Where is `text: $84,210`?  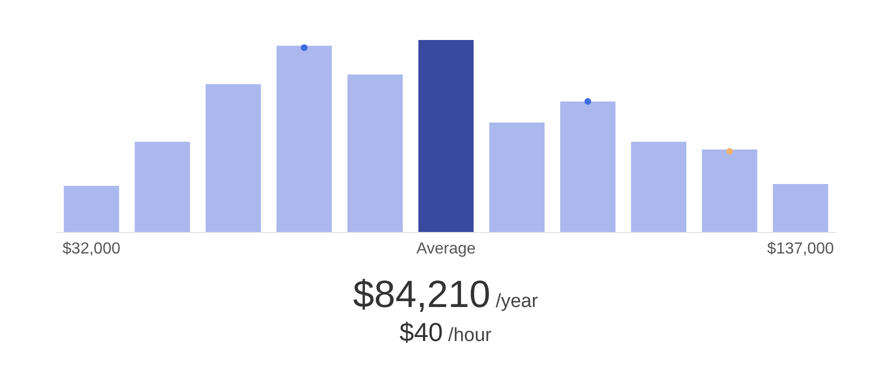
text: $84,210 is located at coordinates (421, 295).